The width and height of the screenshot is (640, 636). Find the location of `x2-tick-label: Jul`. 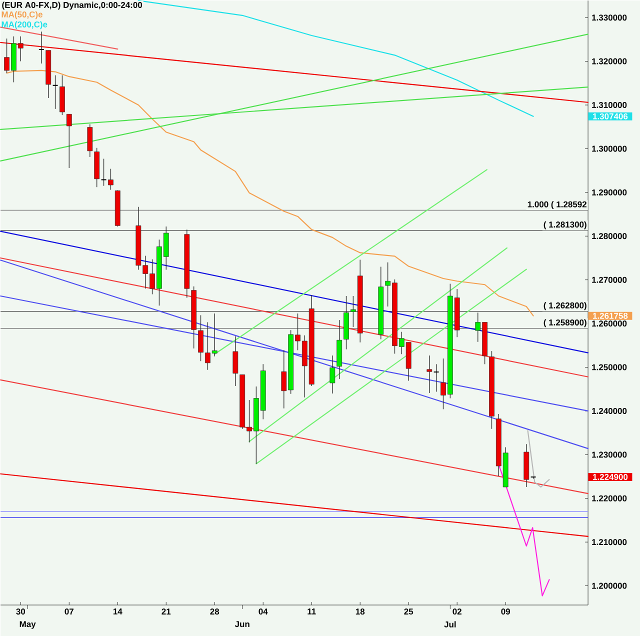

x2-tick-label: Jul is located at coordinates (450, 624).